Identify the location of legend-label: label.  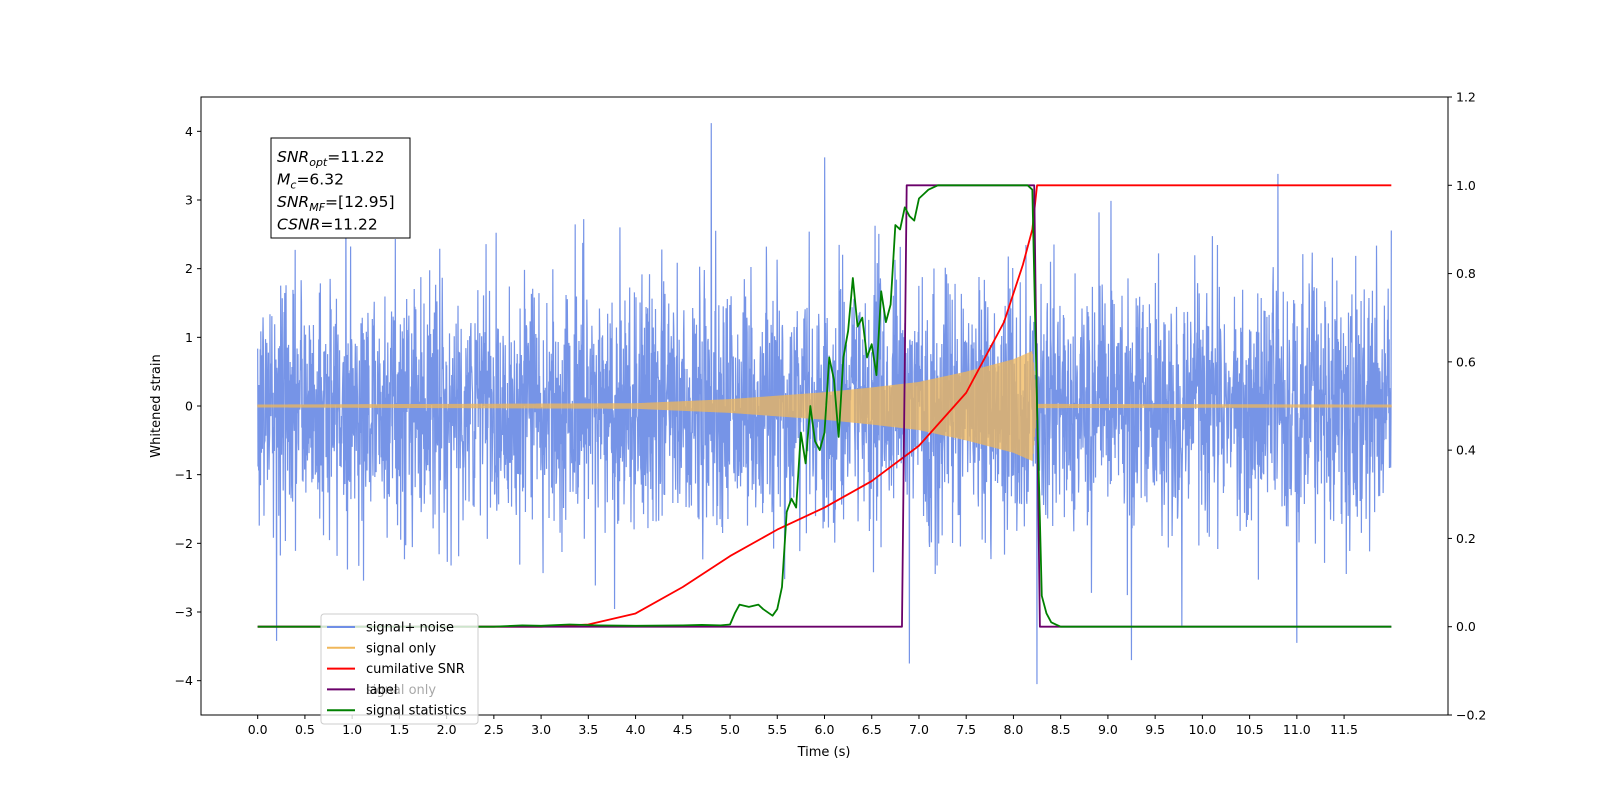
(381, 690).